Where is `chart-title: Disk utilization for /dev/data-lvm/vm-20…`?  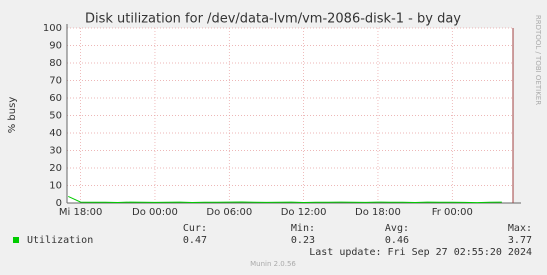 chart-title: Disk utilization for /dev/data-lvm/vm-20… is located at coordinates (273, 19).